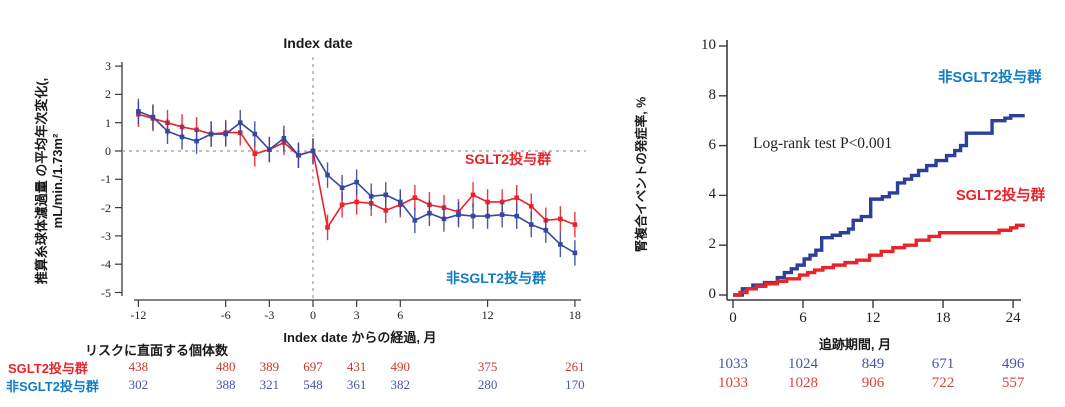 The height and width of the screenshot is (407, 1065). What do you see at coordinates (990, 78) in the screenshot?
I see `right-non-sglt2-series-label: 非SGLT2投与群` at bounding box center [990, 78].